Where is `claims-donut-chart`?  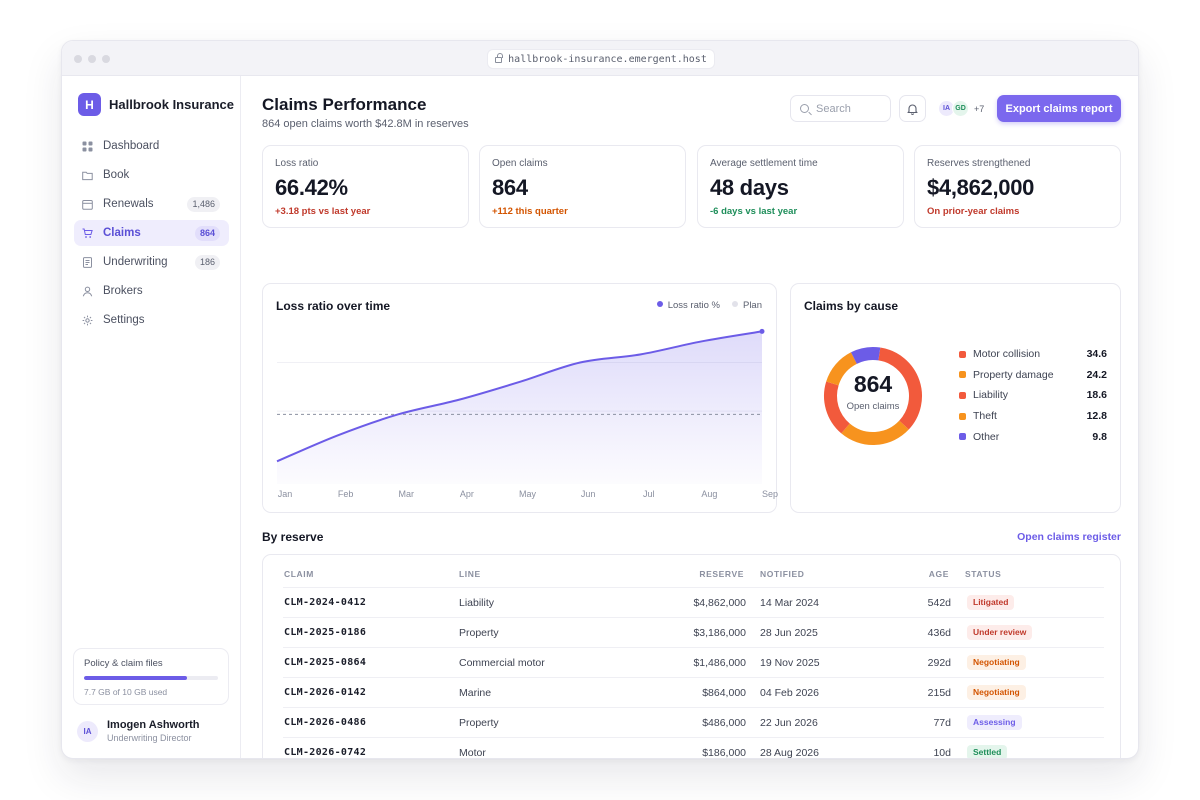
claims-donut-chart is located at coordinates (873, 396).